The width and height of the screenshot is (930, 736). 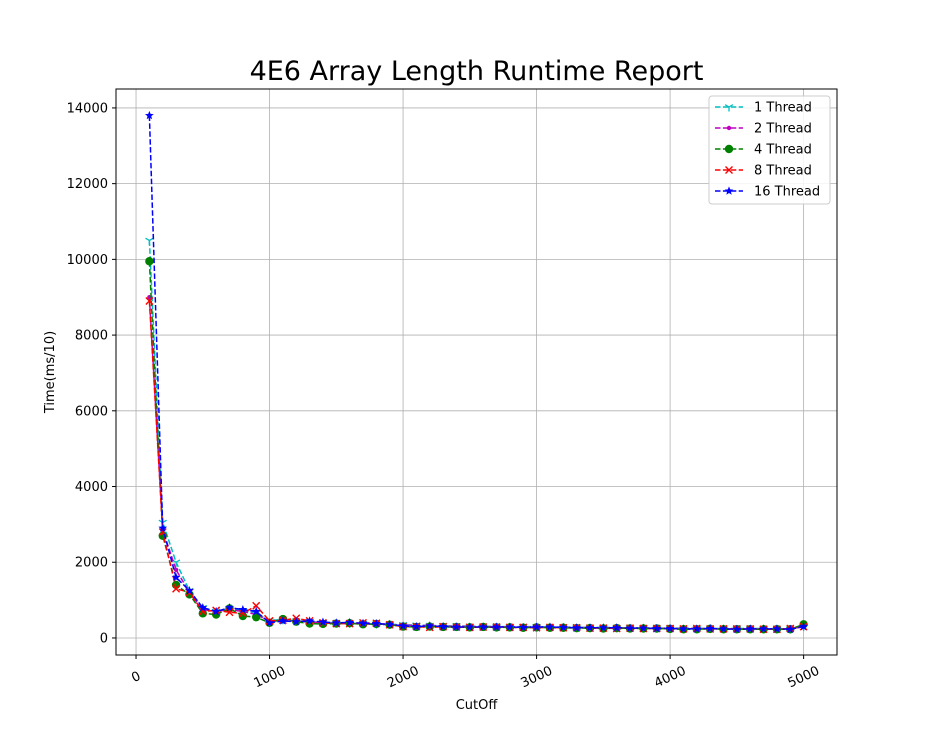 What do you see at coordinates (270, 678) in the screenshot?
I see `x-tick-label: 1000` at bounding box center [270, 678].